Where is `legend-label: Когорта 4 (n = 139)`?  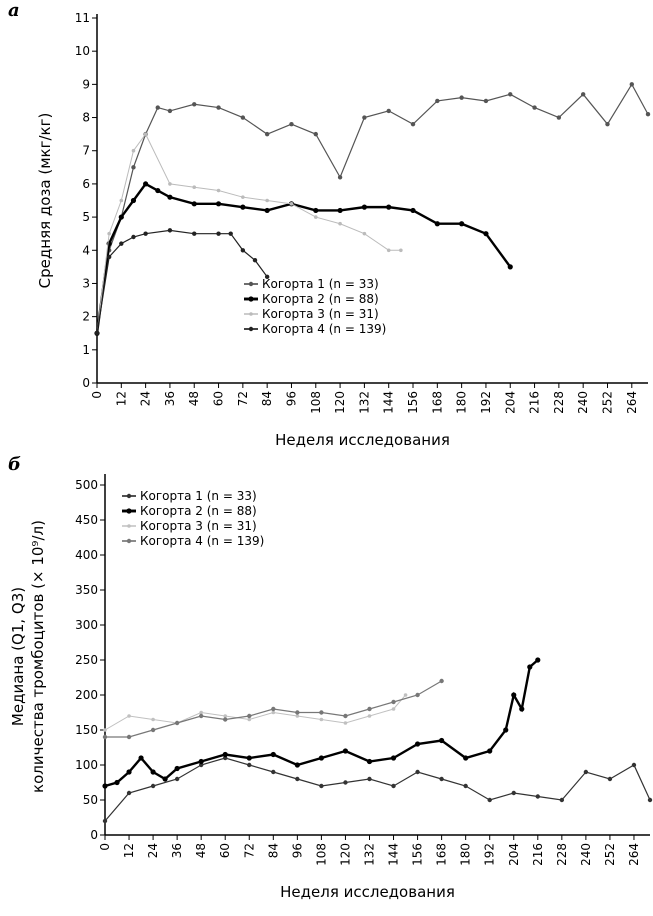
legend-label: Когорта 4 (n = 139) is located at coordinates (202, 541).